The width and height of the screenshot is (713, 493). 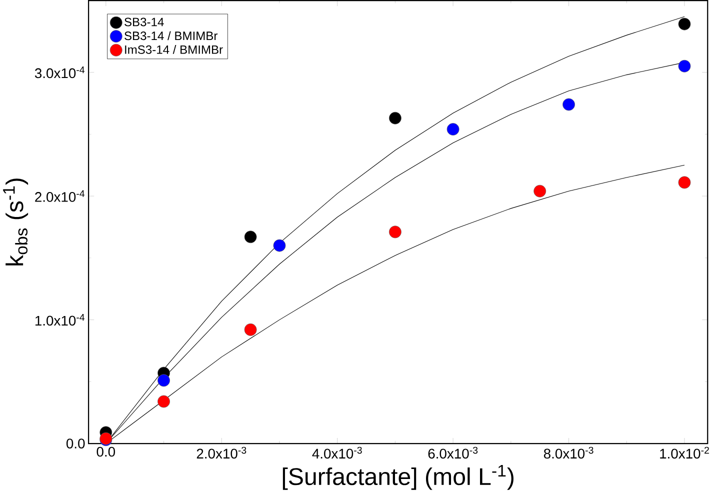 I want to click on y-tick-label: 0.0, so click(x=75, y=443).